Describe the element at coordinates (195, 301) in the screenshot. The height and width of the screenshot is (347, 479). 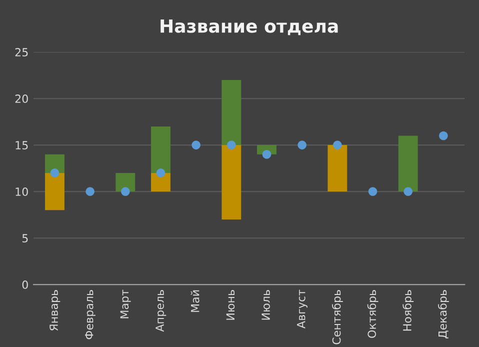
I see `x-tick-label: Май` at that location.